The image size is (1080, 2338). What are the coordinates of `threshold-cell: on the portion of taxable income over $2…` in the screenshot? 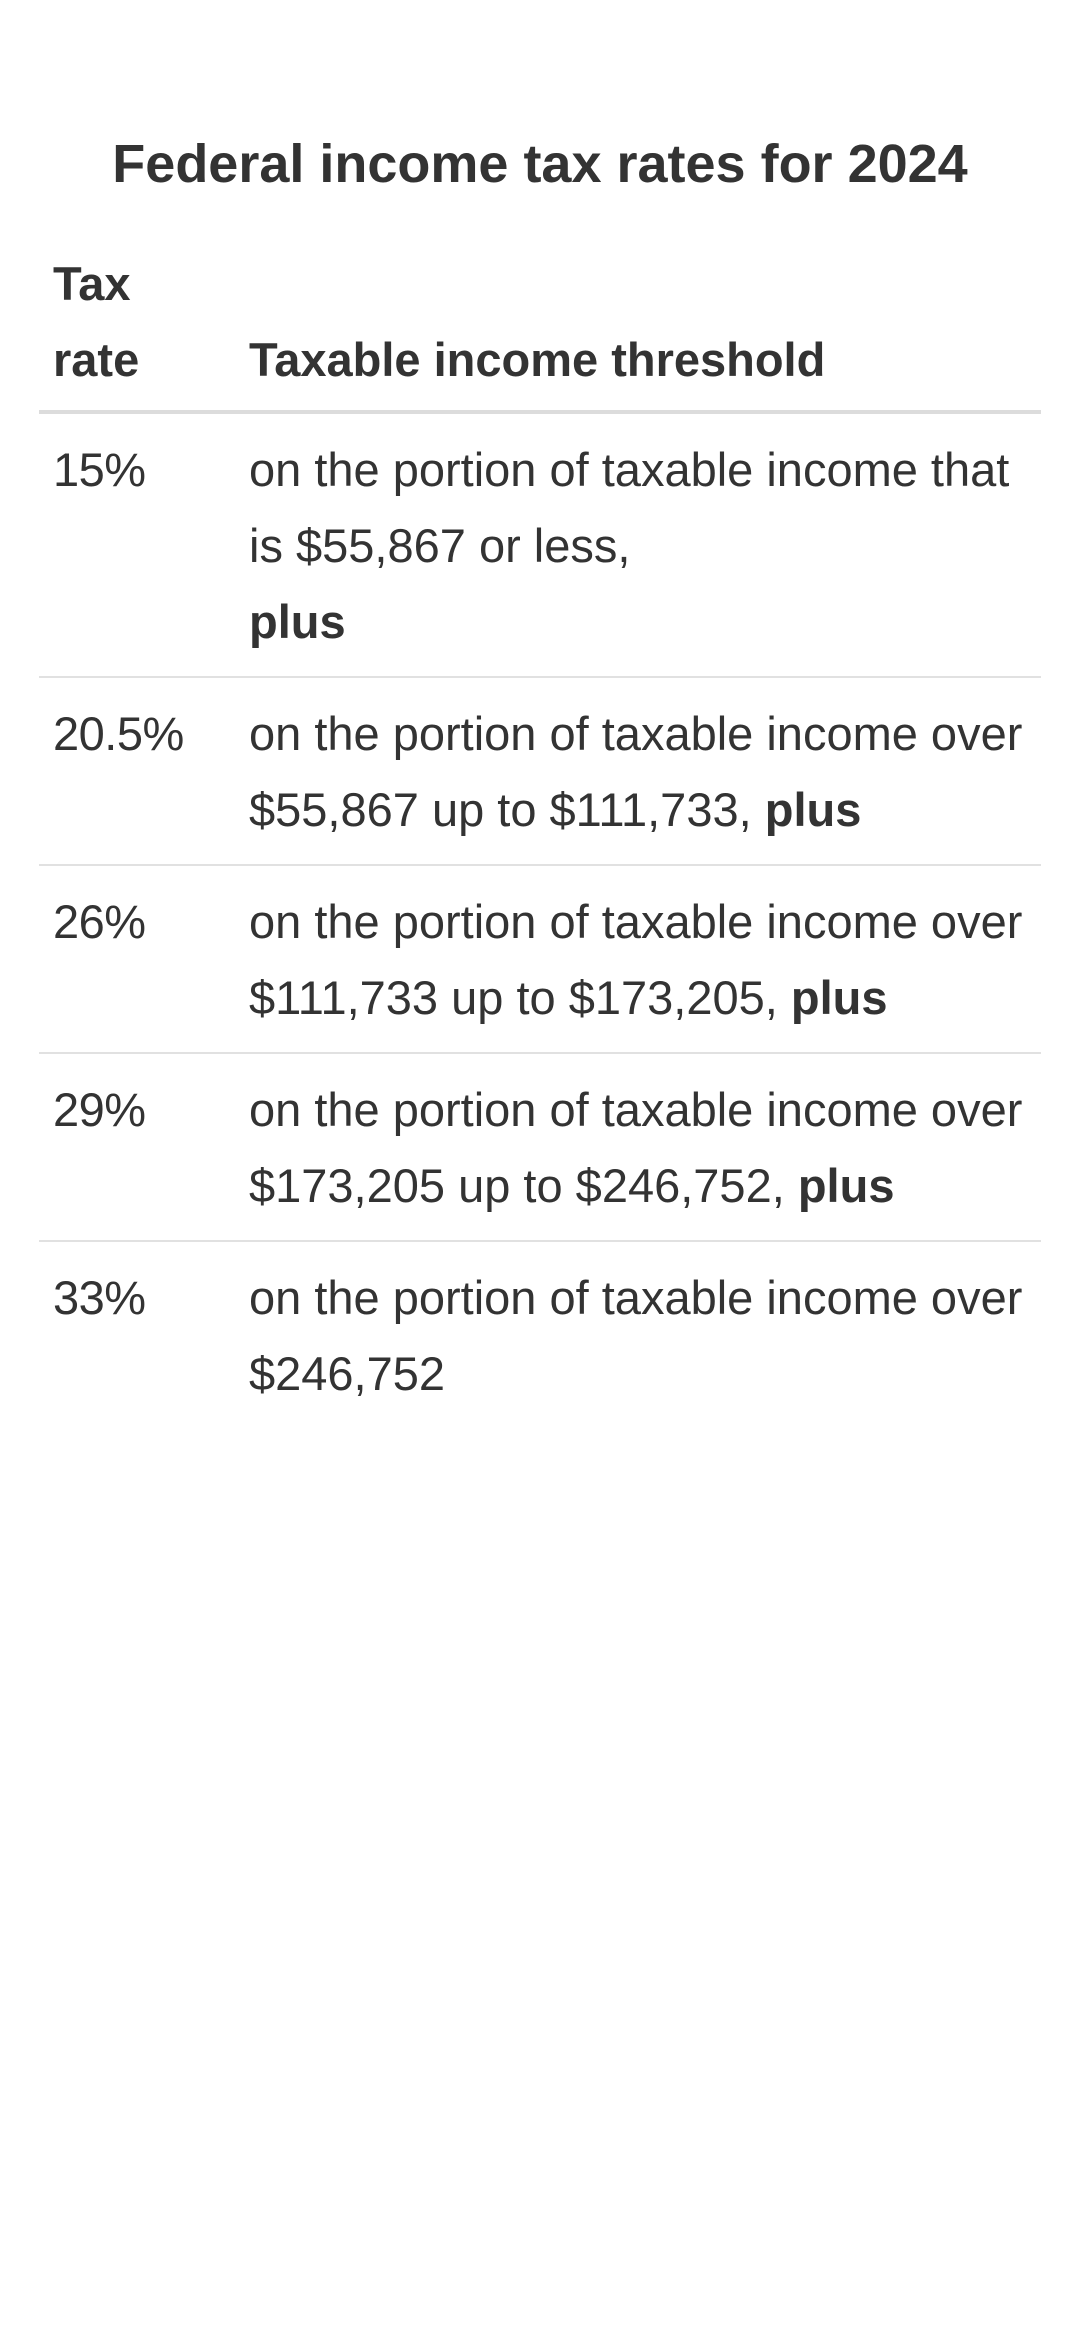 It's located at (638, 1334).